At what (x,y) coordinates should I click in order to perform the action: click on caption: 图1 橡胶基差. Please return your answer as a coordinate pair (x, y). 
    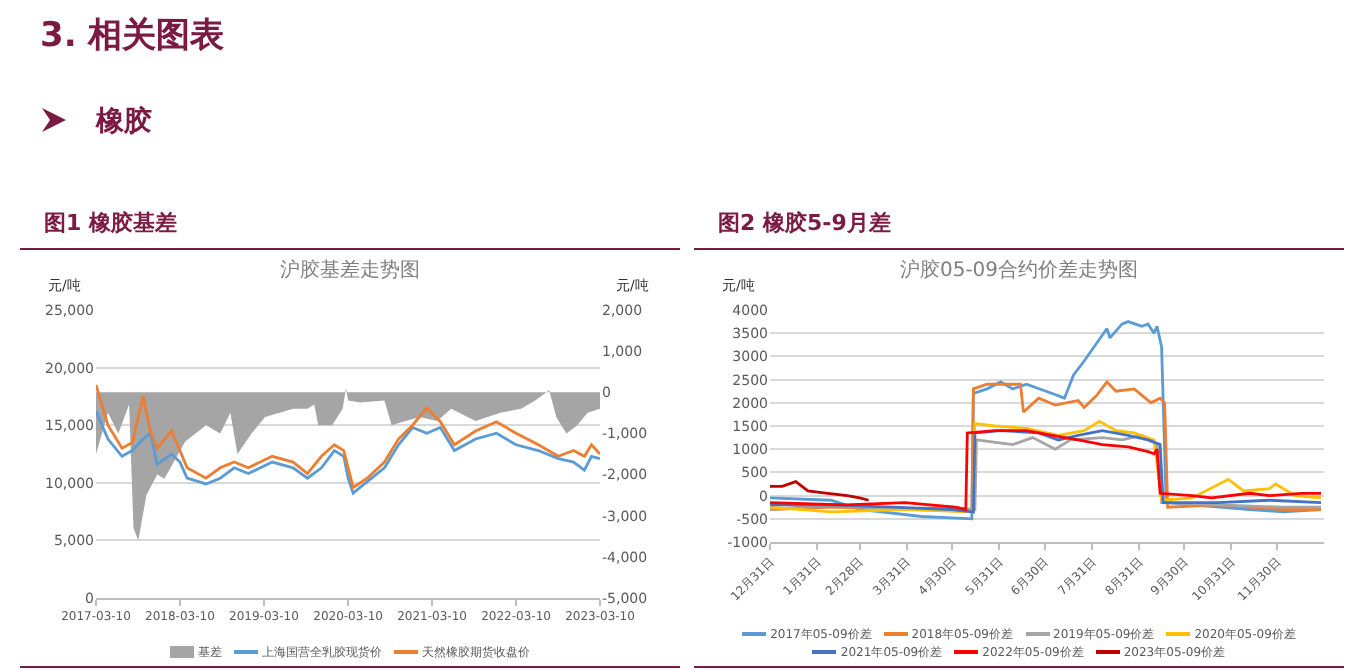
    Looking at the image, I should click on (110, 223).